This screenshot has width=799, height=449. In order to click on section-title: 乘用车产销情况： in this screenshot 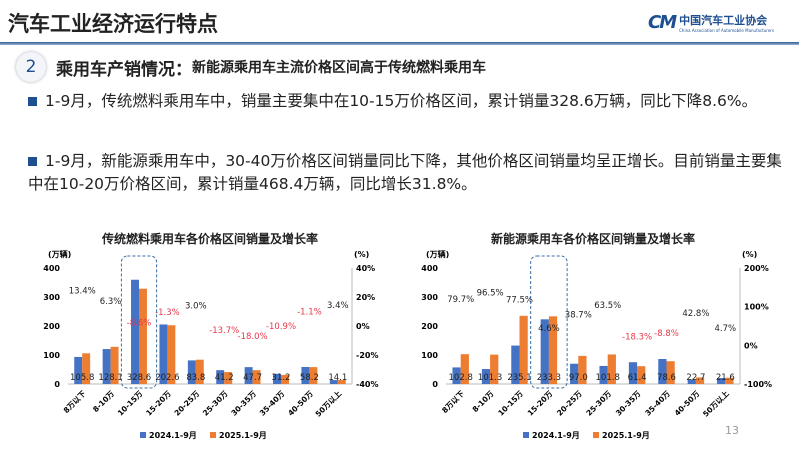, I will do `click(124, 69)`.